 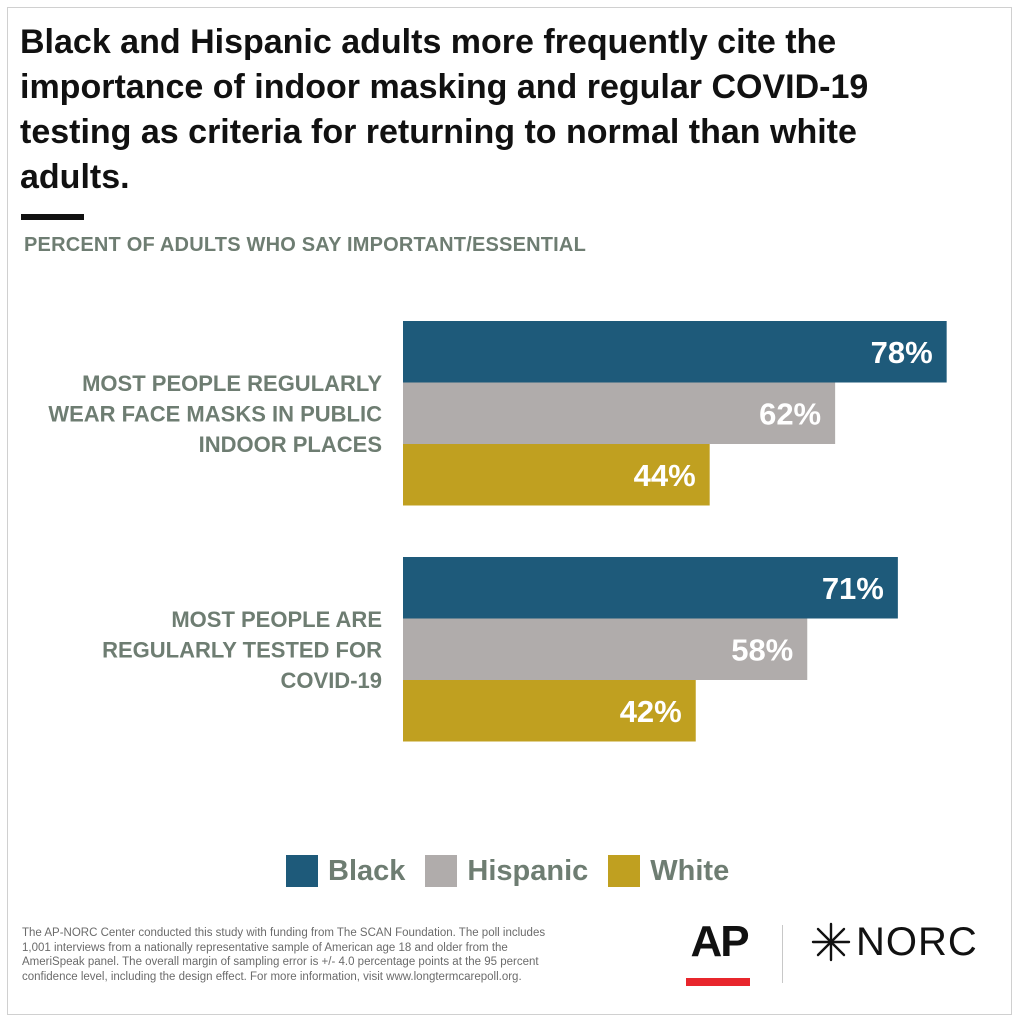 I want to click on data-label-masks-white: 44%, so click(x=665, y=475).